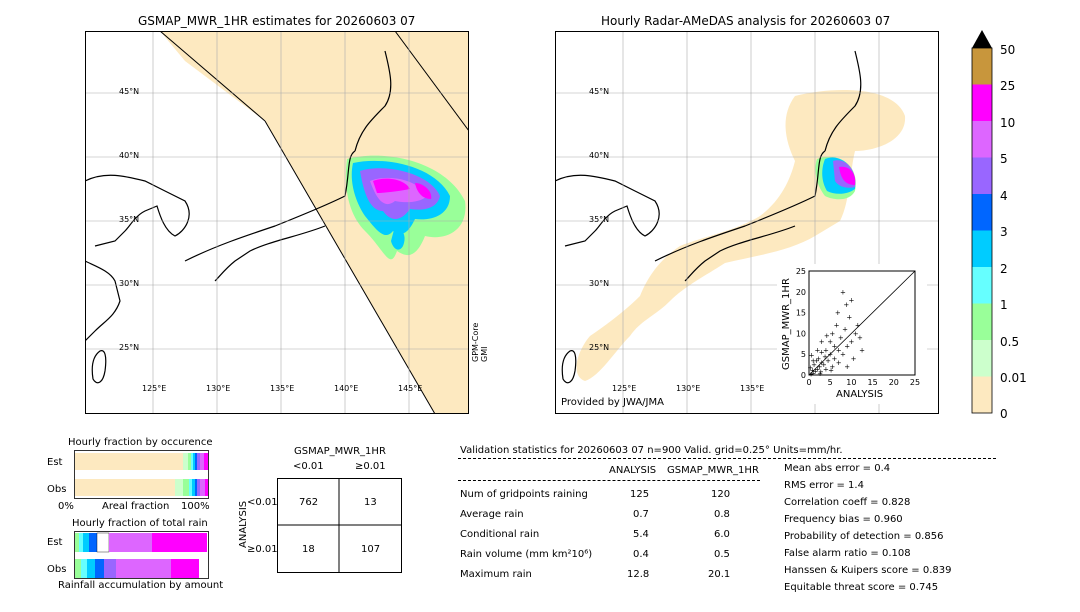  Describe the element at coordinates (129, 347) in the screenshot. I see `left-lat-label-25: 25°N` at that location.